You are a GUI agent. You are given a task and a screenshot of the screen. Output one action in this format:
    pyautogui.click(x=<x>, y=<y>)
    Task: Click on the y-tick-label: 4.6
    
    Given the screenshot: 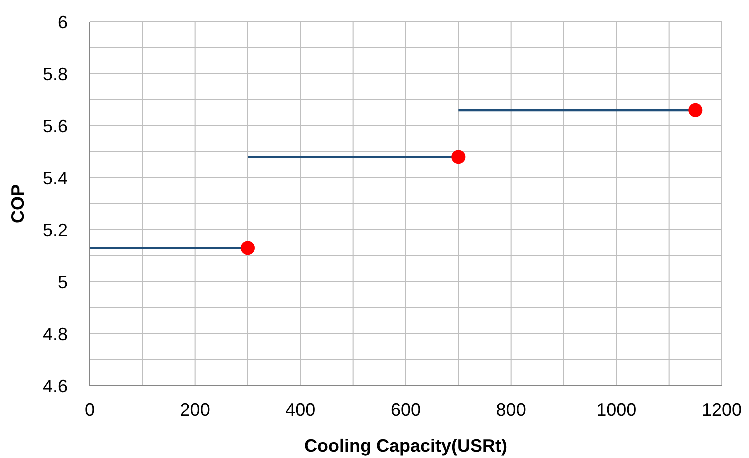 What is the action you would take?
    pyautogui.click(x=55, y=386)
    